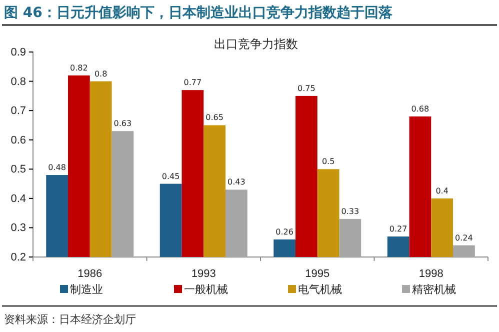 The height and width of the screenshot is (332, 499). I want to click on y-tick-label: 0.4, so click(18, 198).